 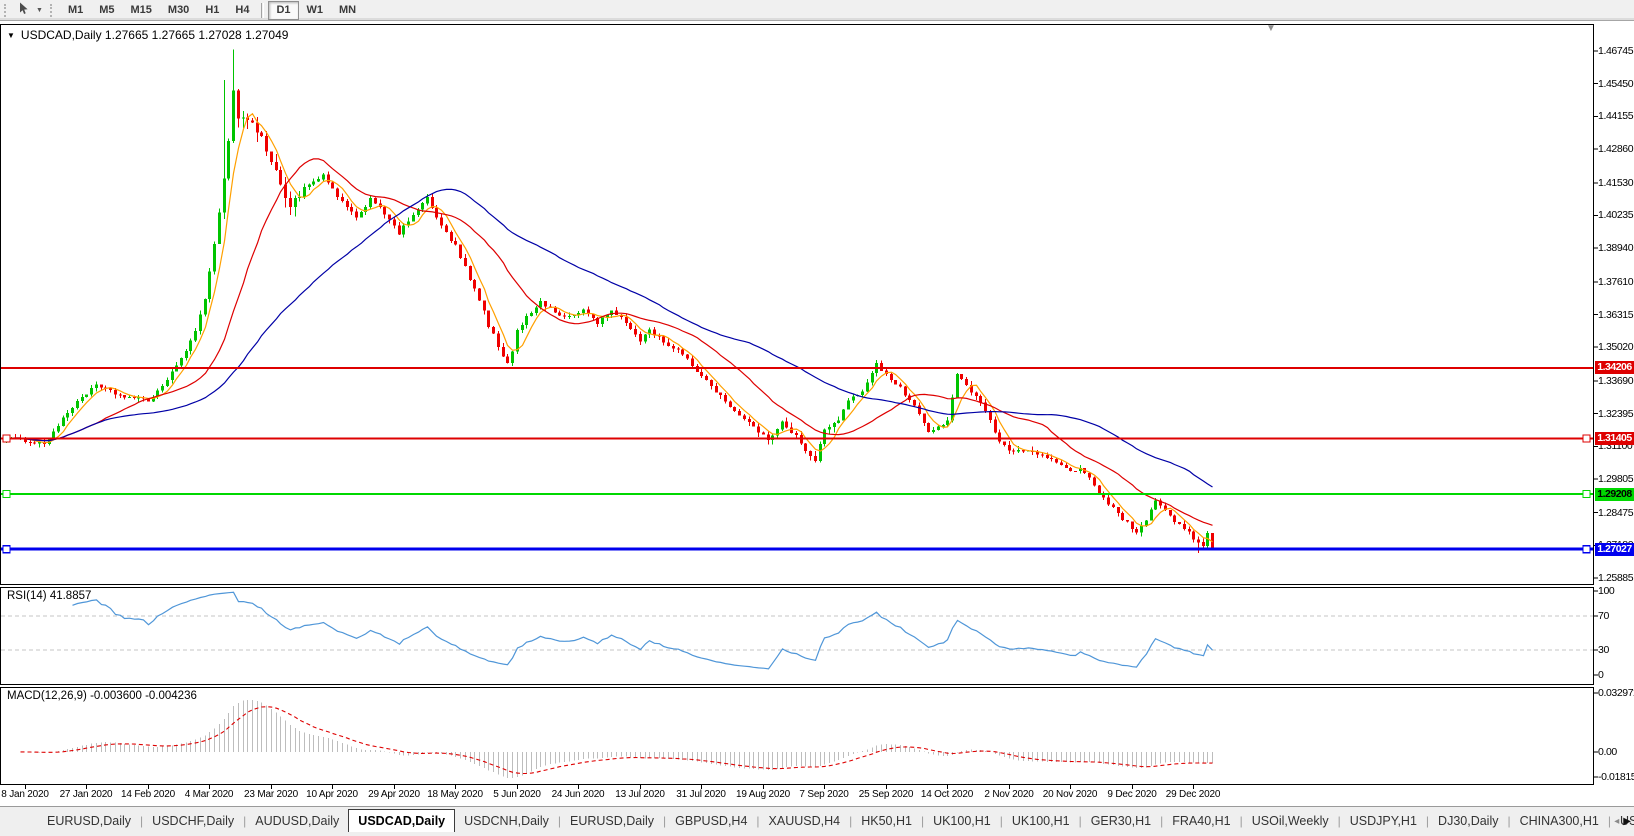 I want to click on rsi-axis-label: 70, so click(x=1603, y=616).